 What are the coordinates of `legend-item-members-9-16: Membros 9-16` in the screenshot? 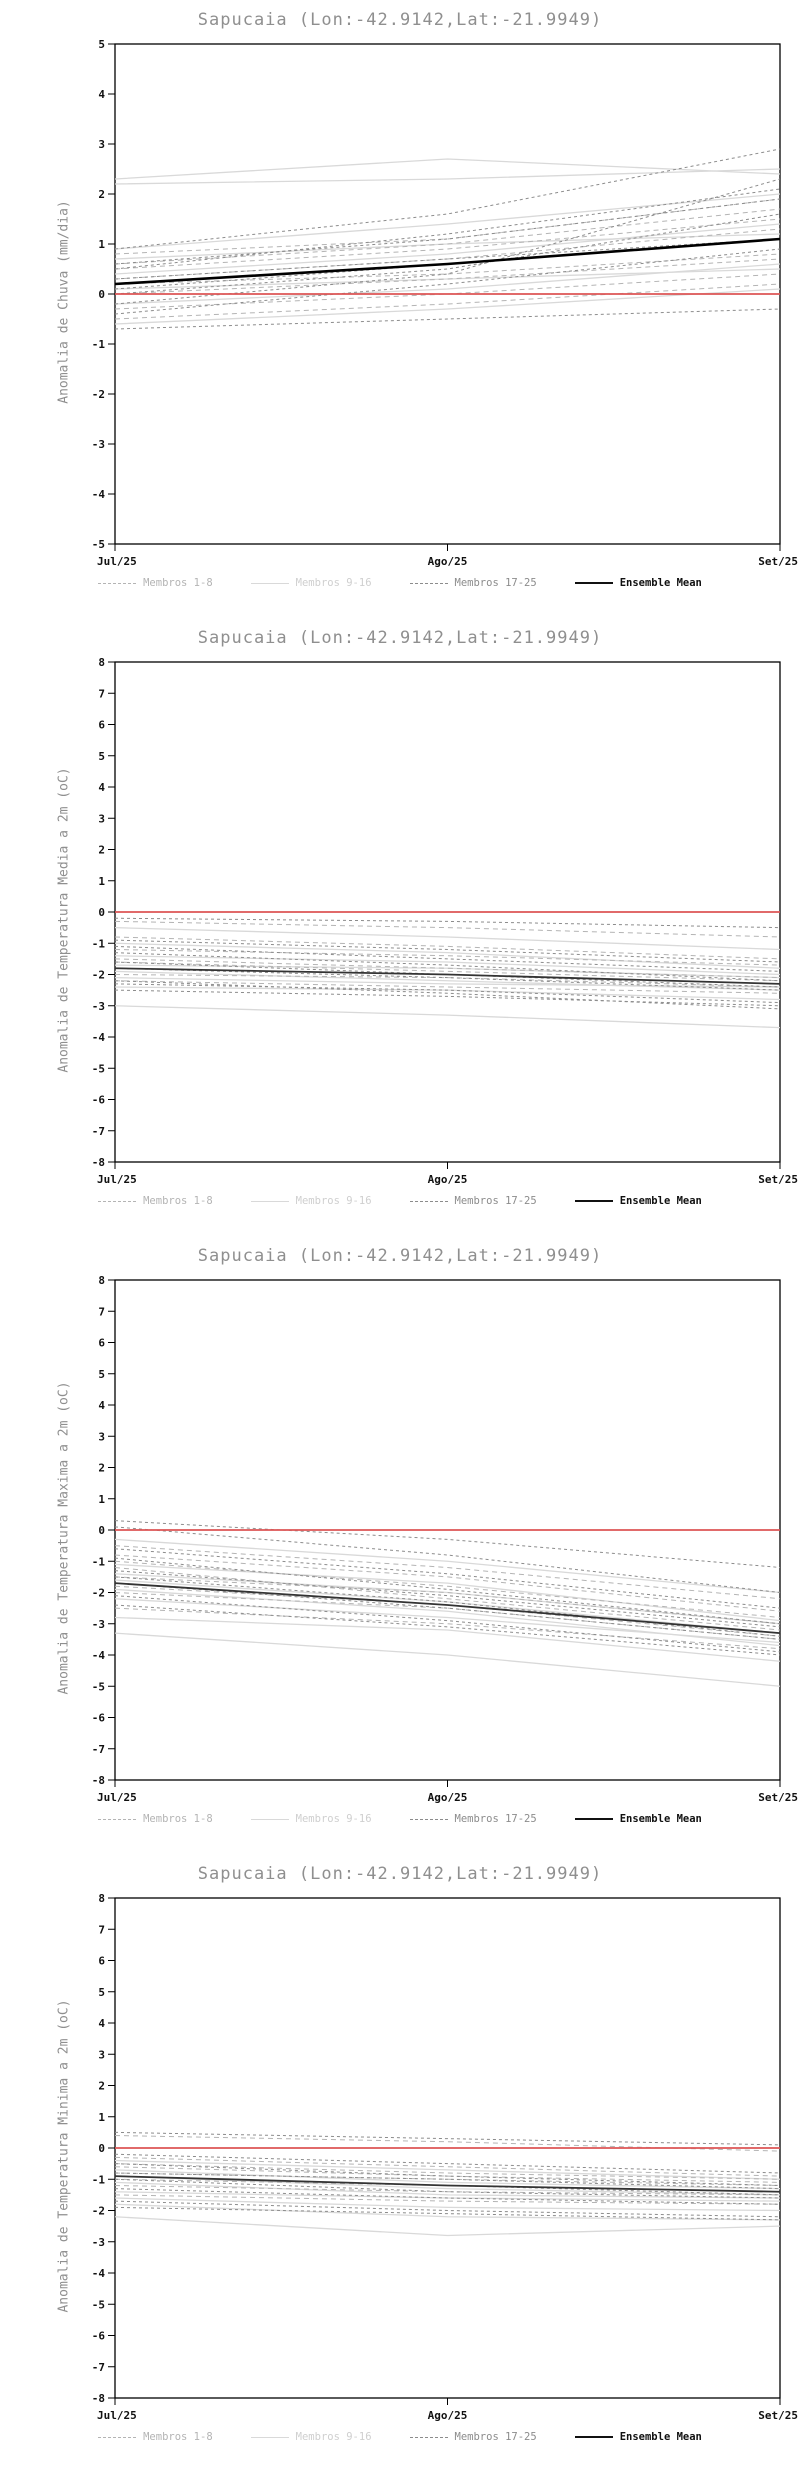 It's located at (311, 583).